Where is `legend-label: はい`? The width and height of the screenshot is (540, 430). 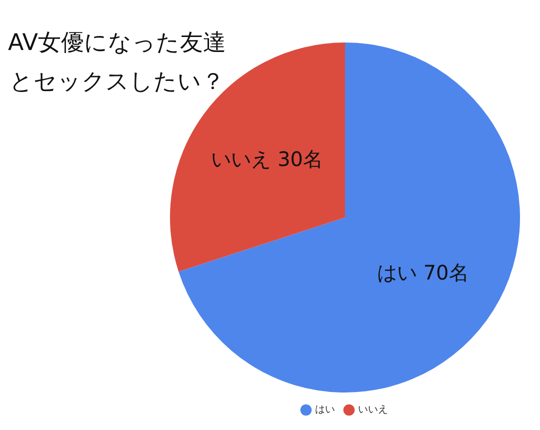
legend-label: はい is located at coordinates (325, 410).